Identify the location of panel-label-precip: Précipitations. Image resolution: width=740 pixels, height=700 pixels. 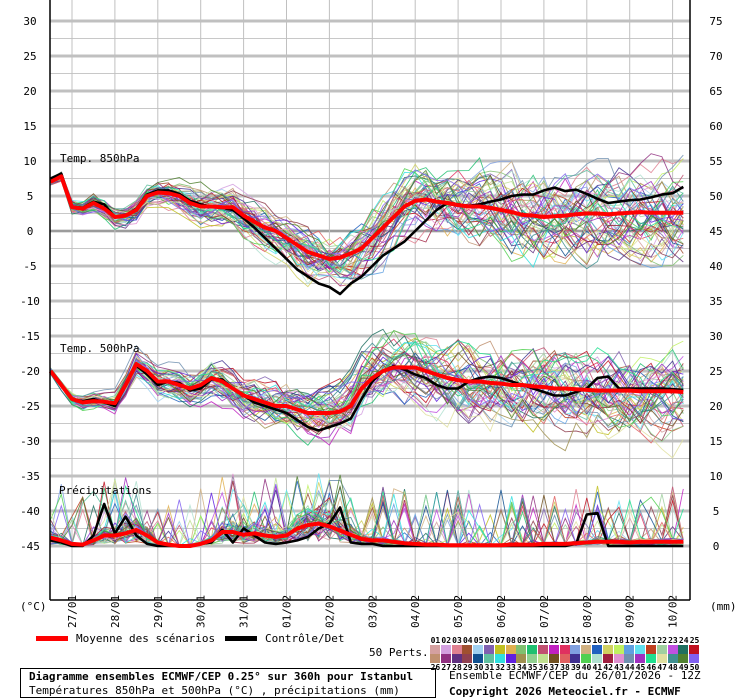
(105, 490).